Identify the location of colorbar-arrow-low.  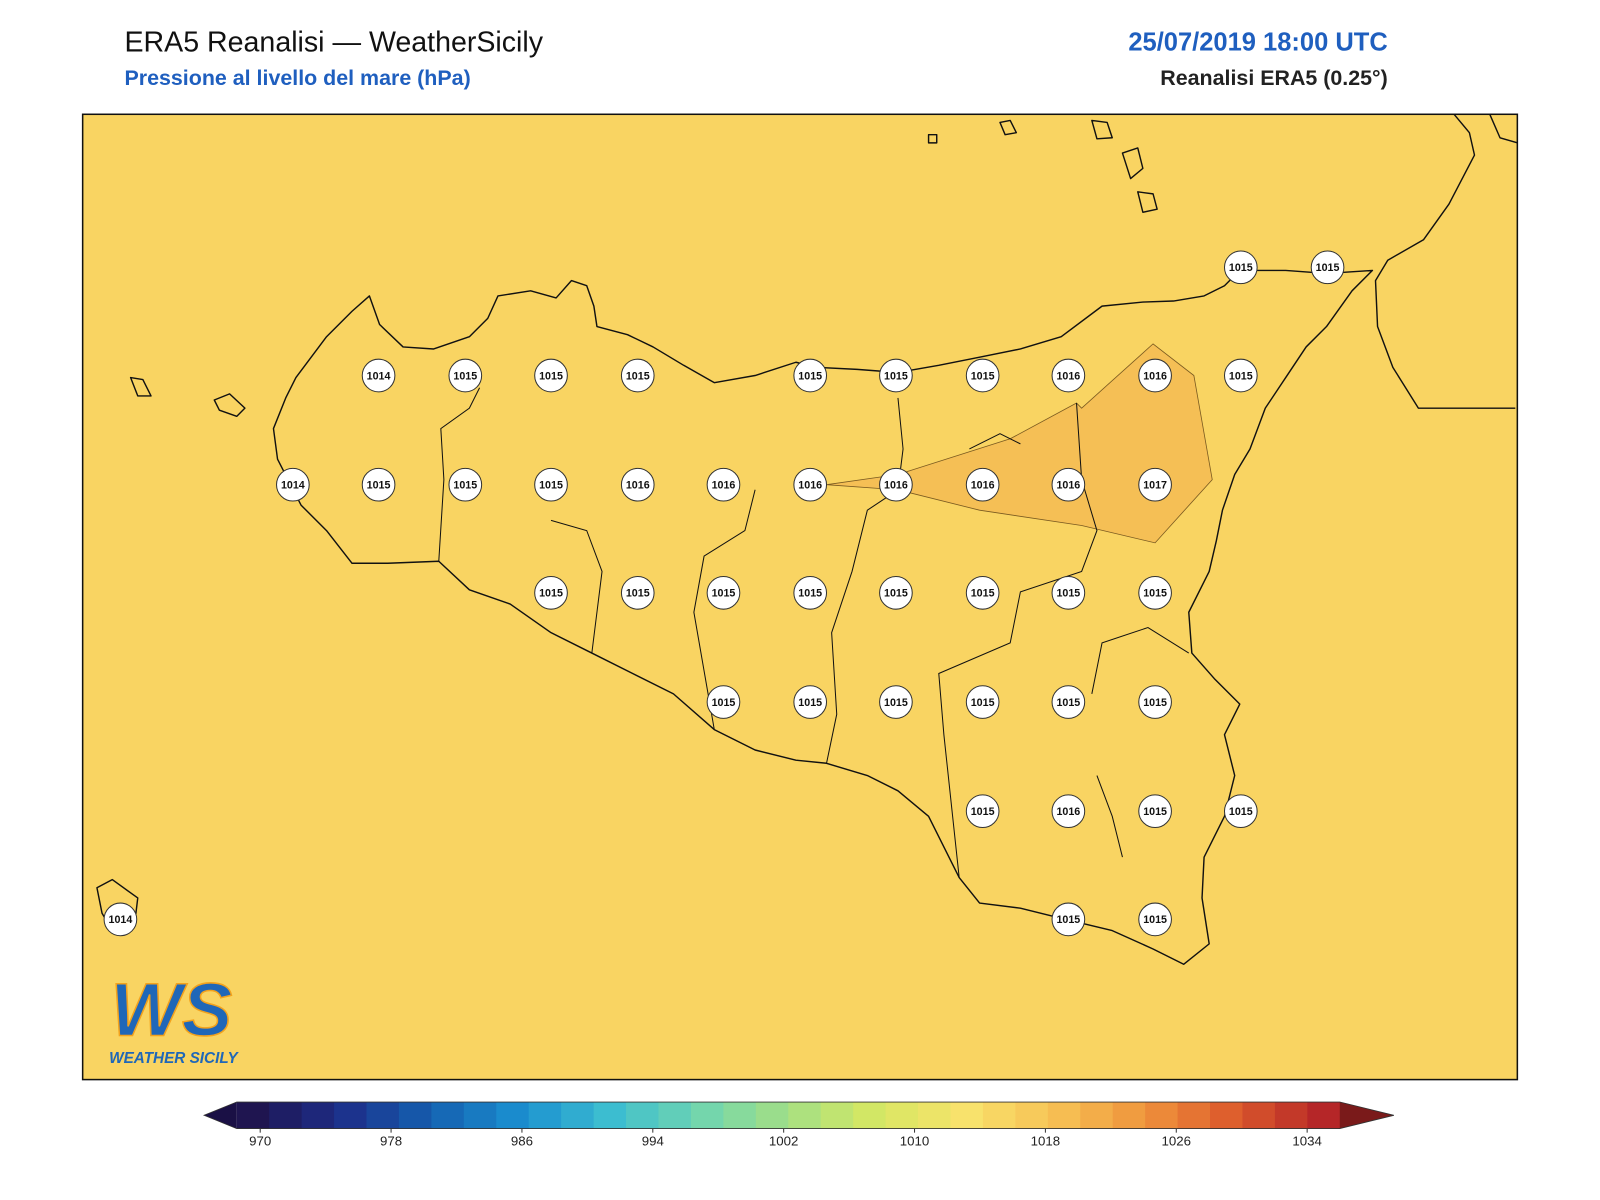
(220, 1115).